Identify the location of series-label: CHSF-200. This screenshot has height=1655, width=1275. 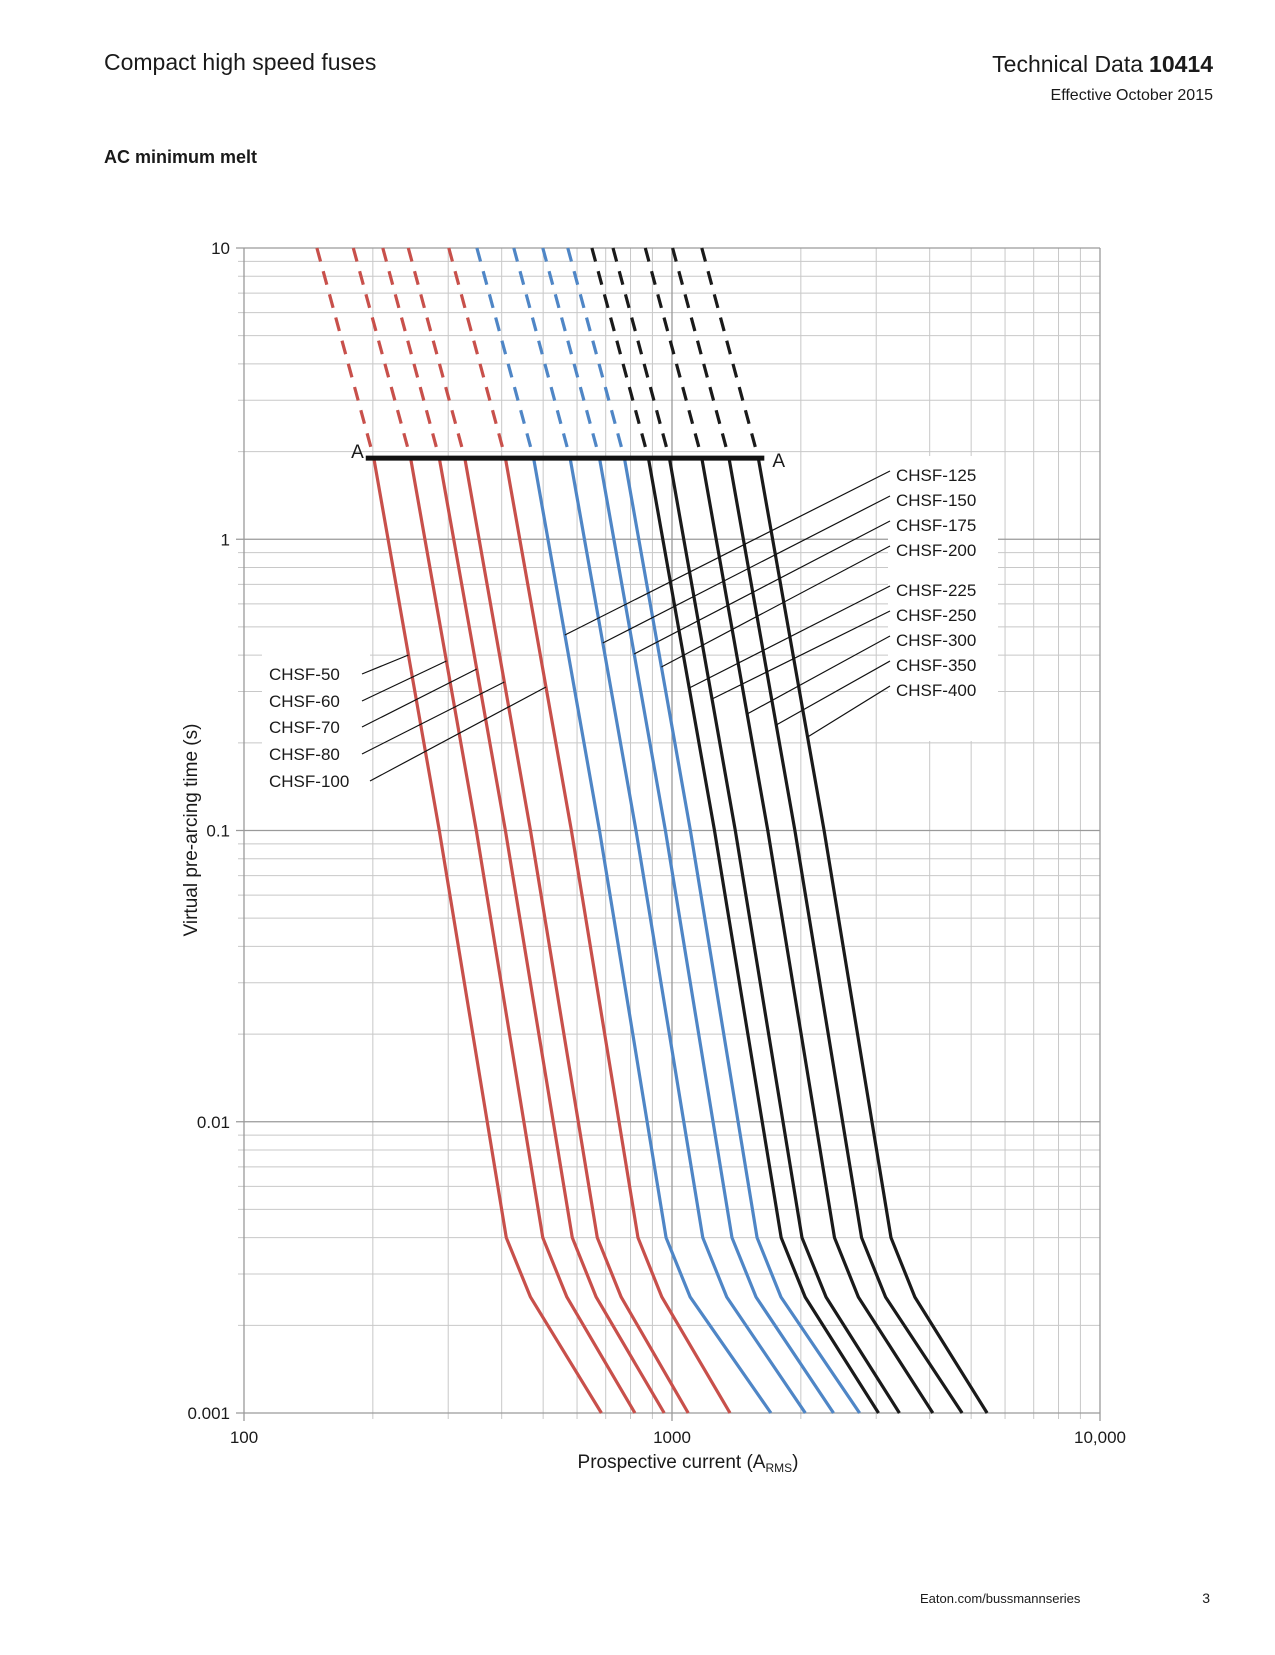
(936, 550).